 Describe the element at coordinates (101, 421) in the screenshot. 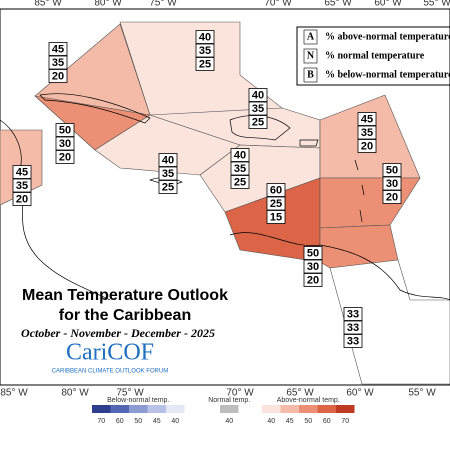

I see `colorbar-tick: 70` at that location.